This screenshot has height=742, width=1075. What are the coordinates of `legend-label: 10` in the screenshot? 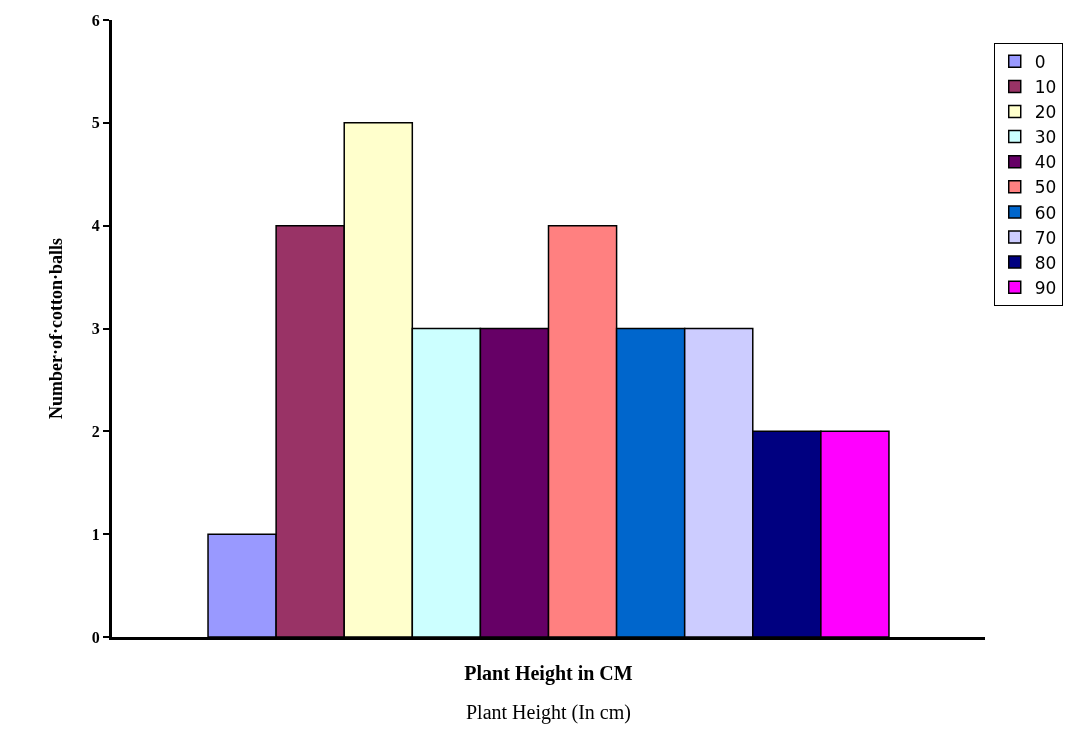 It's located at (1045, 87).